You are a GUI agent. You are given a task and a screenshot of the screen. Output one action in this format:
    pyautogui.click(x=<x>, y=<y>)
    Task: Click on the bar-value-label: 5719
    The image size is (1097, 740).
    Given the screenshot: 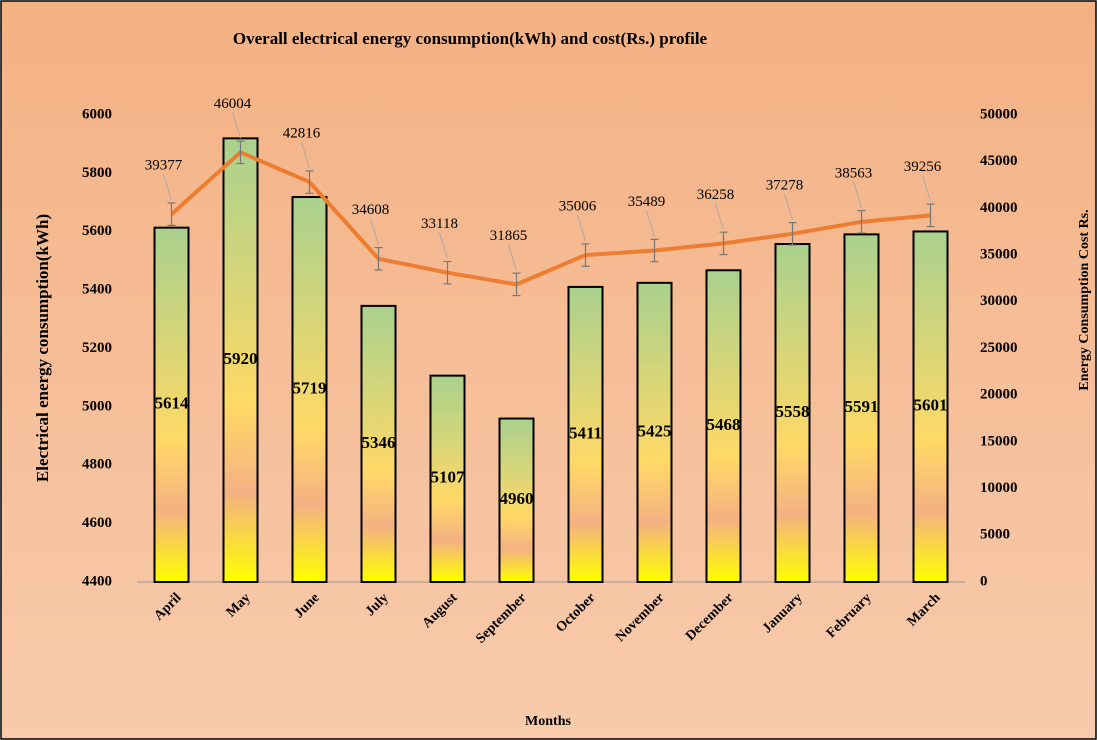 What is the action you would take?
    pyautogui.click(x=310, y=387)
    